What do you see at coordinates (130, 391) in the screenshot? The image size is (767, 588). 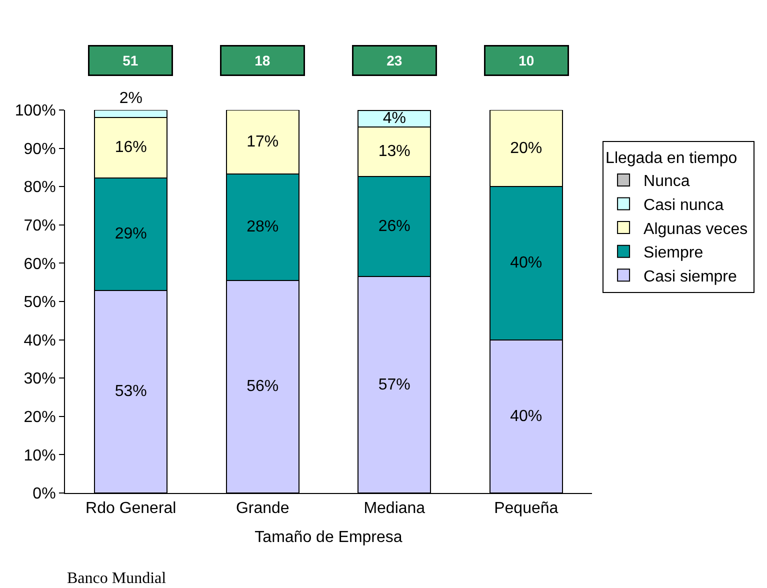 I see `data-label: 53%` at bounding box center [130, 391].